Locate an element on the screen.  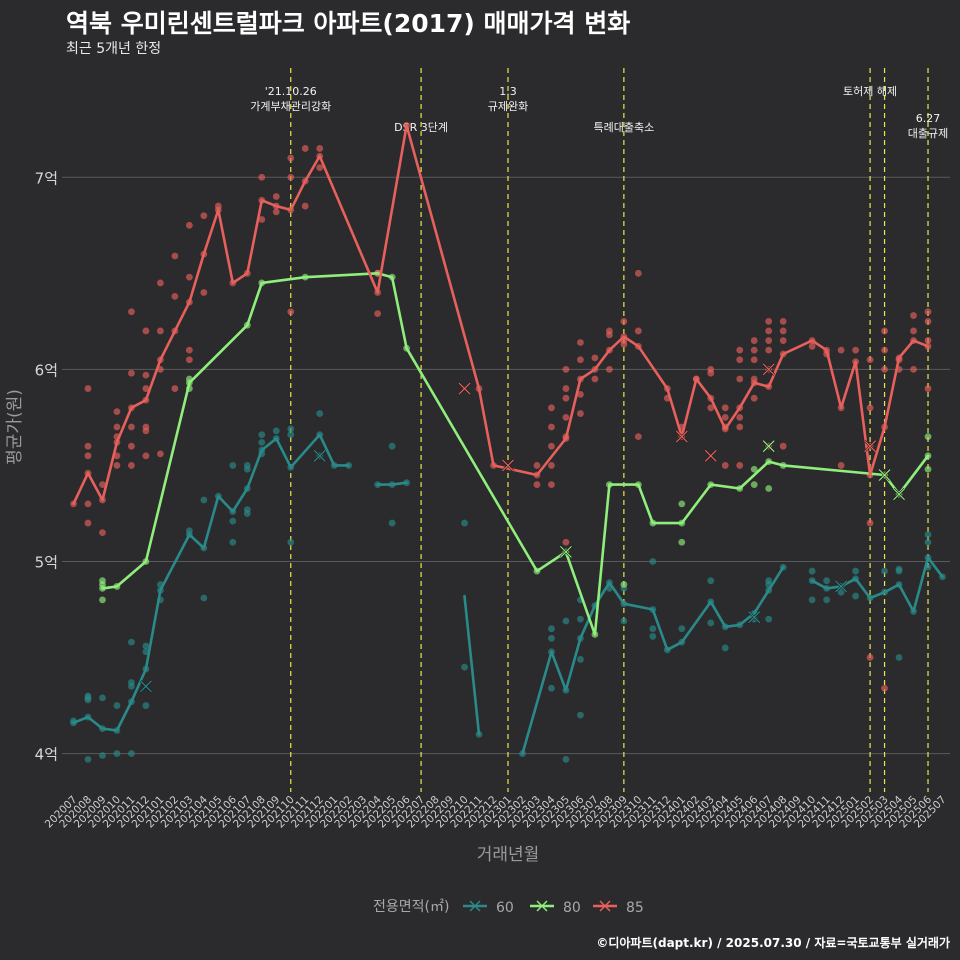
event-label: DSR 3단계 is located at coordinates (421, 127).